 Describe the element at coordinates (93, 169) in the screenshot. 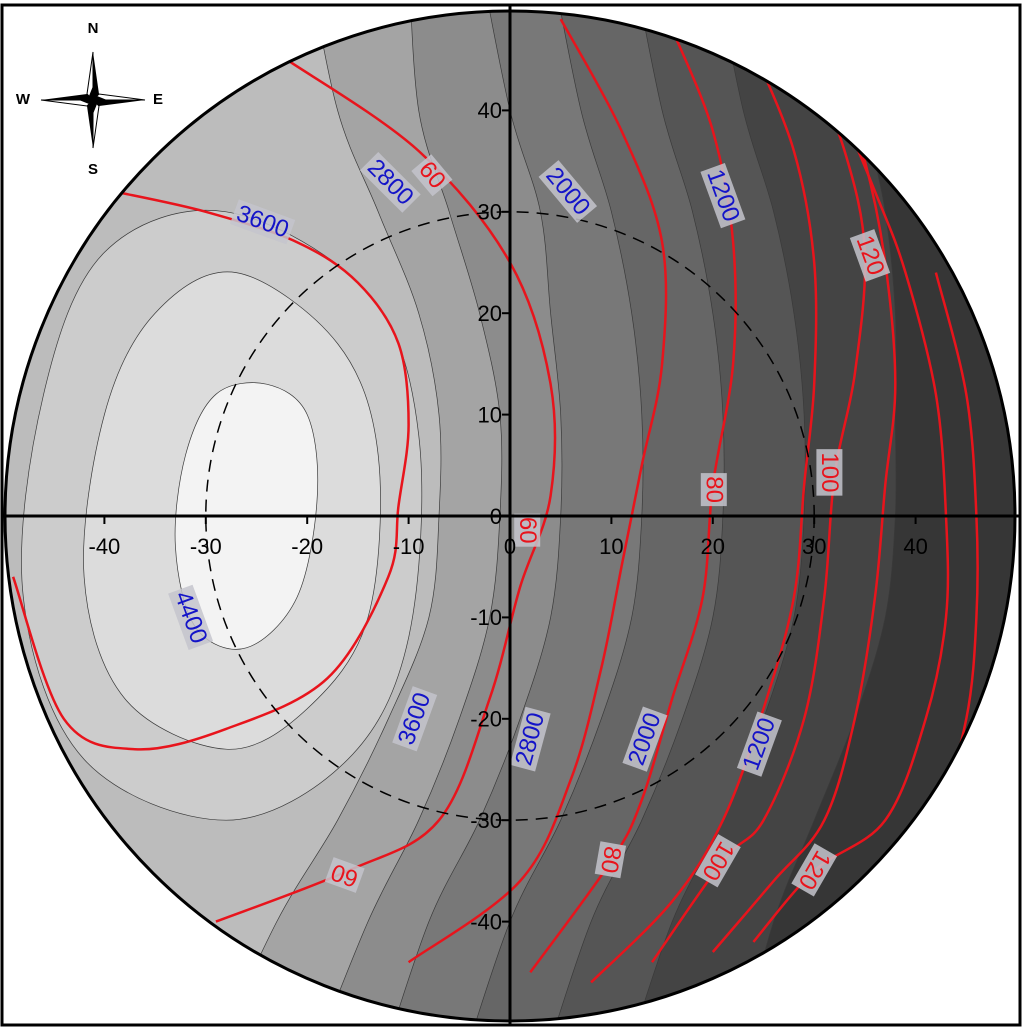

I see `compass-south: S` at that location.